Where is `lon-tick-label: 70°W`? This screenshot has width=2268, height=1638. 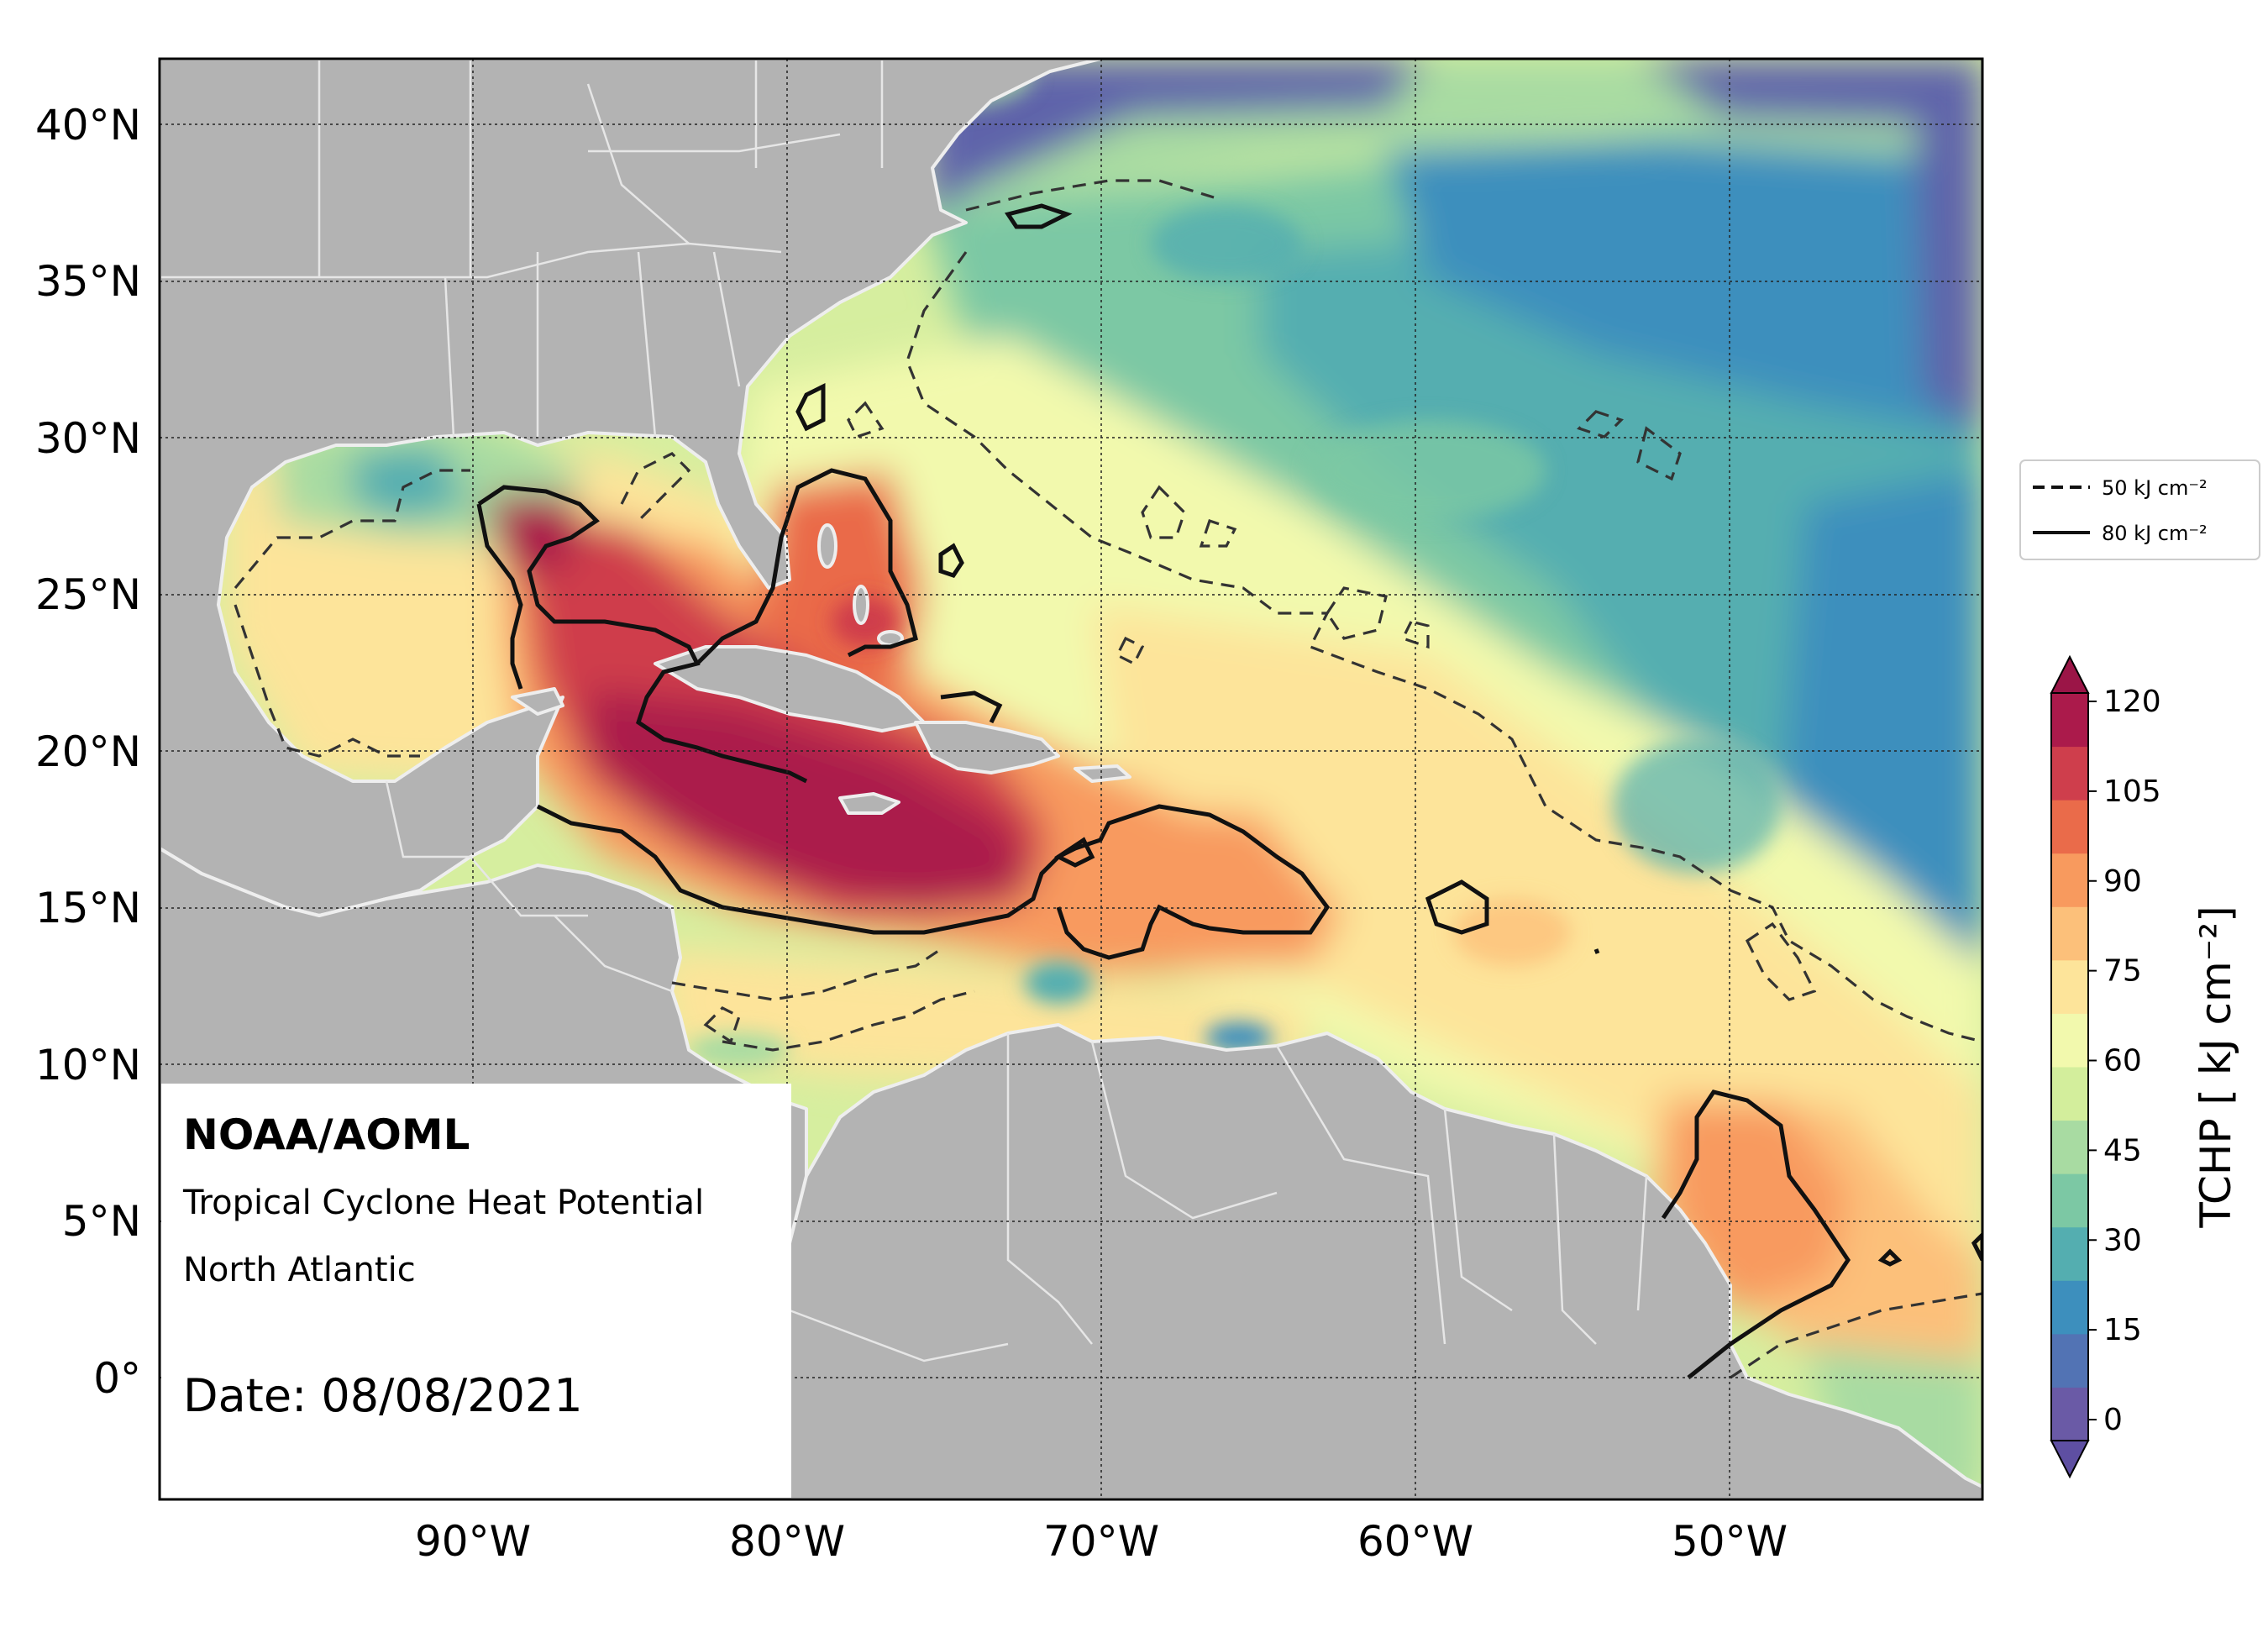 lon-tick-label: 70°W is located at coordinates (1101, 1541).